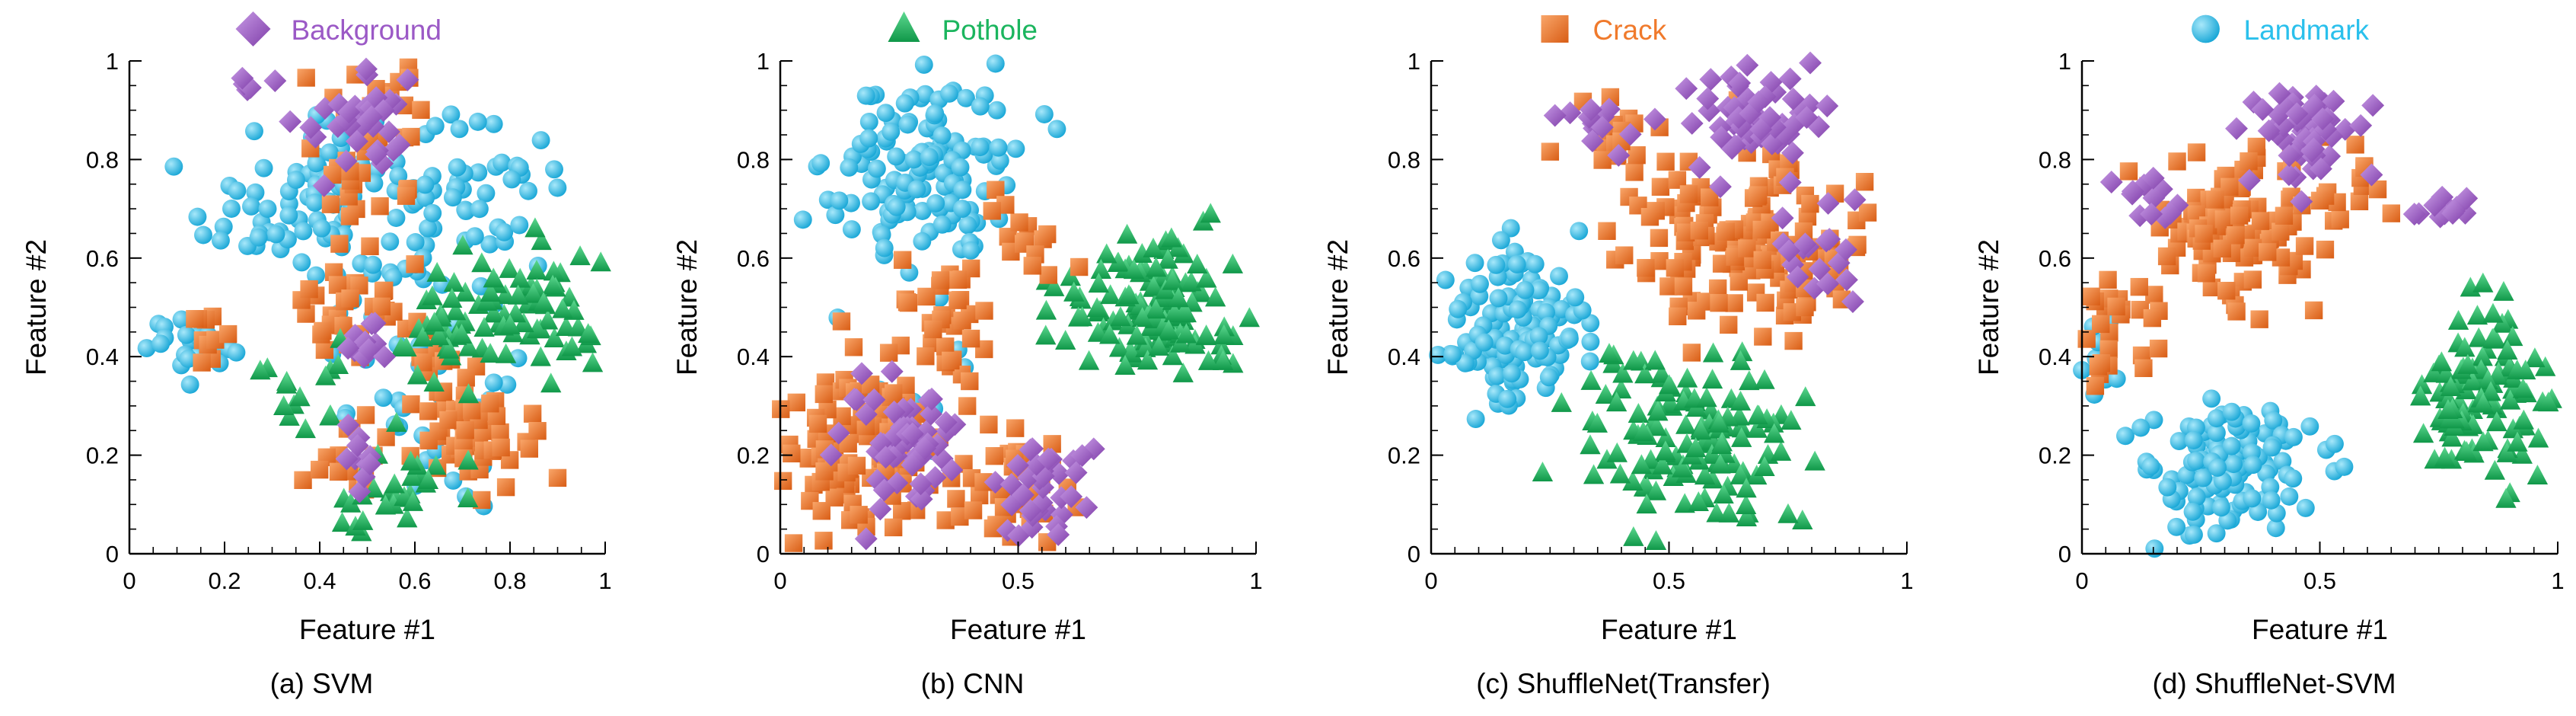 The image size is (2576, 716). I want to click on x-tick-label: 0.8, so click(509, 580).